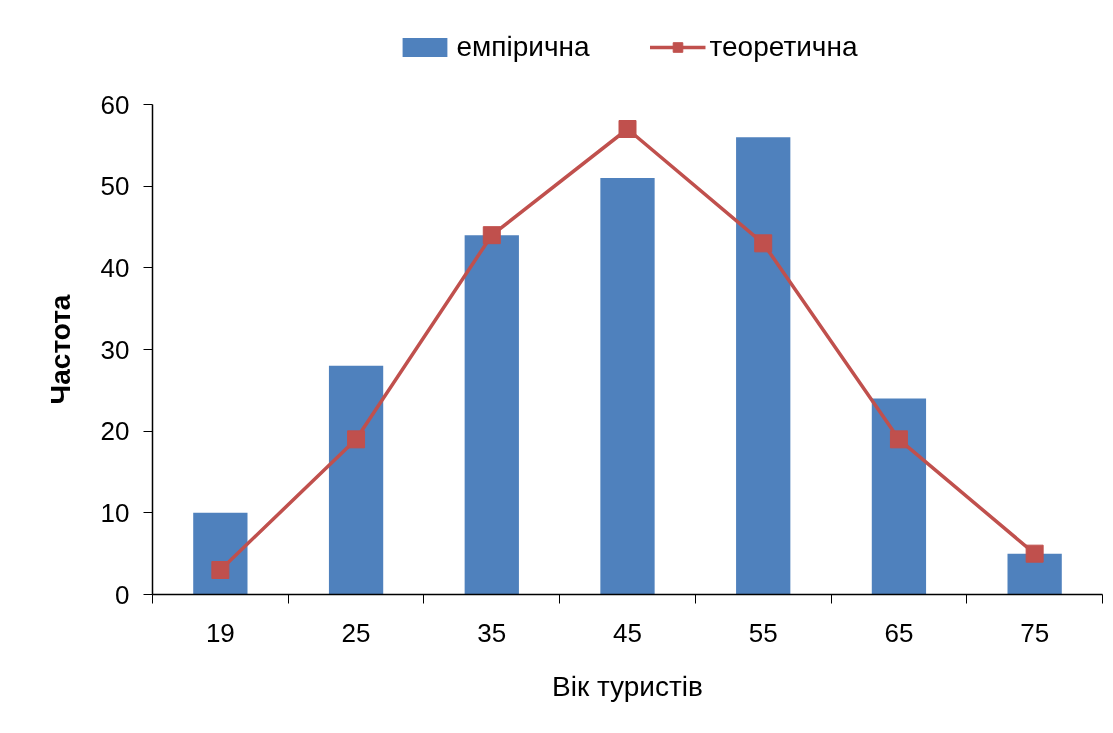  What do you see at coordinates (220, 632) in the screenshot?
I see `x-tick-label: 19` at bounding box center [220, 632].